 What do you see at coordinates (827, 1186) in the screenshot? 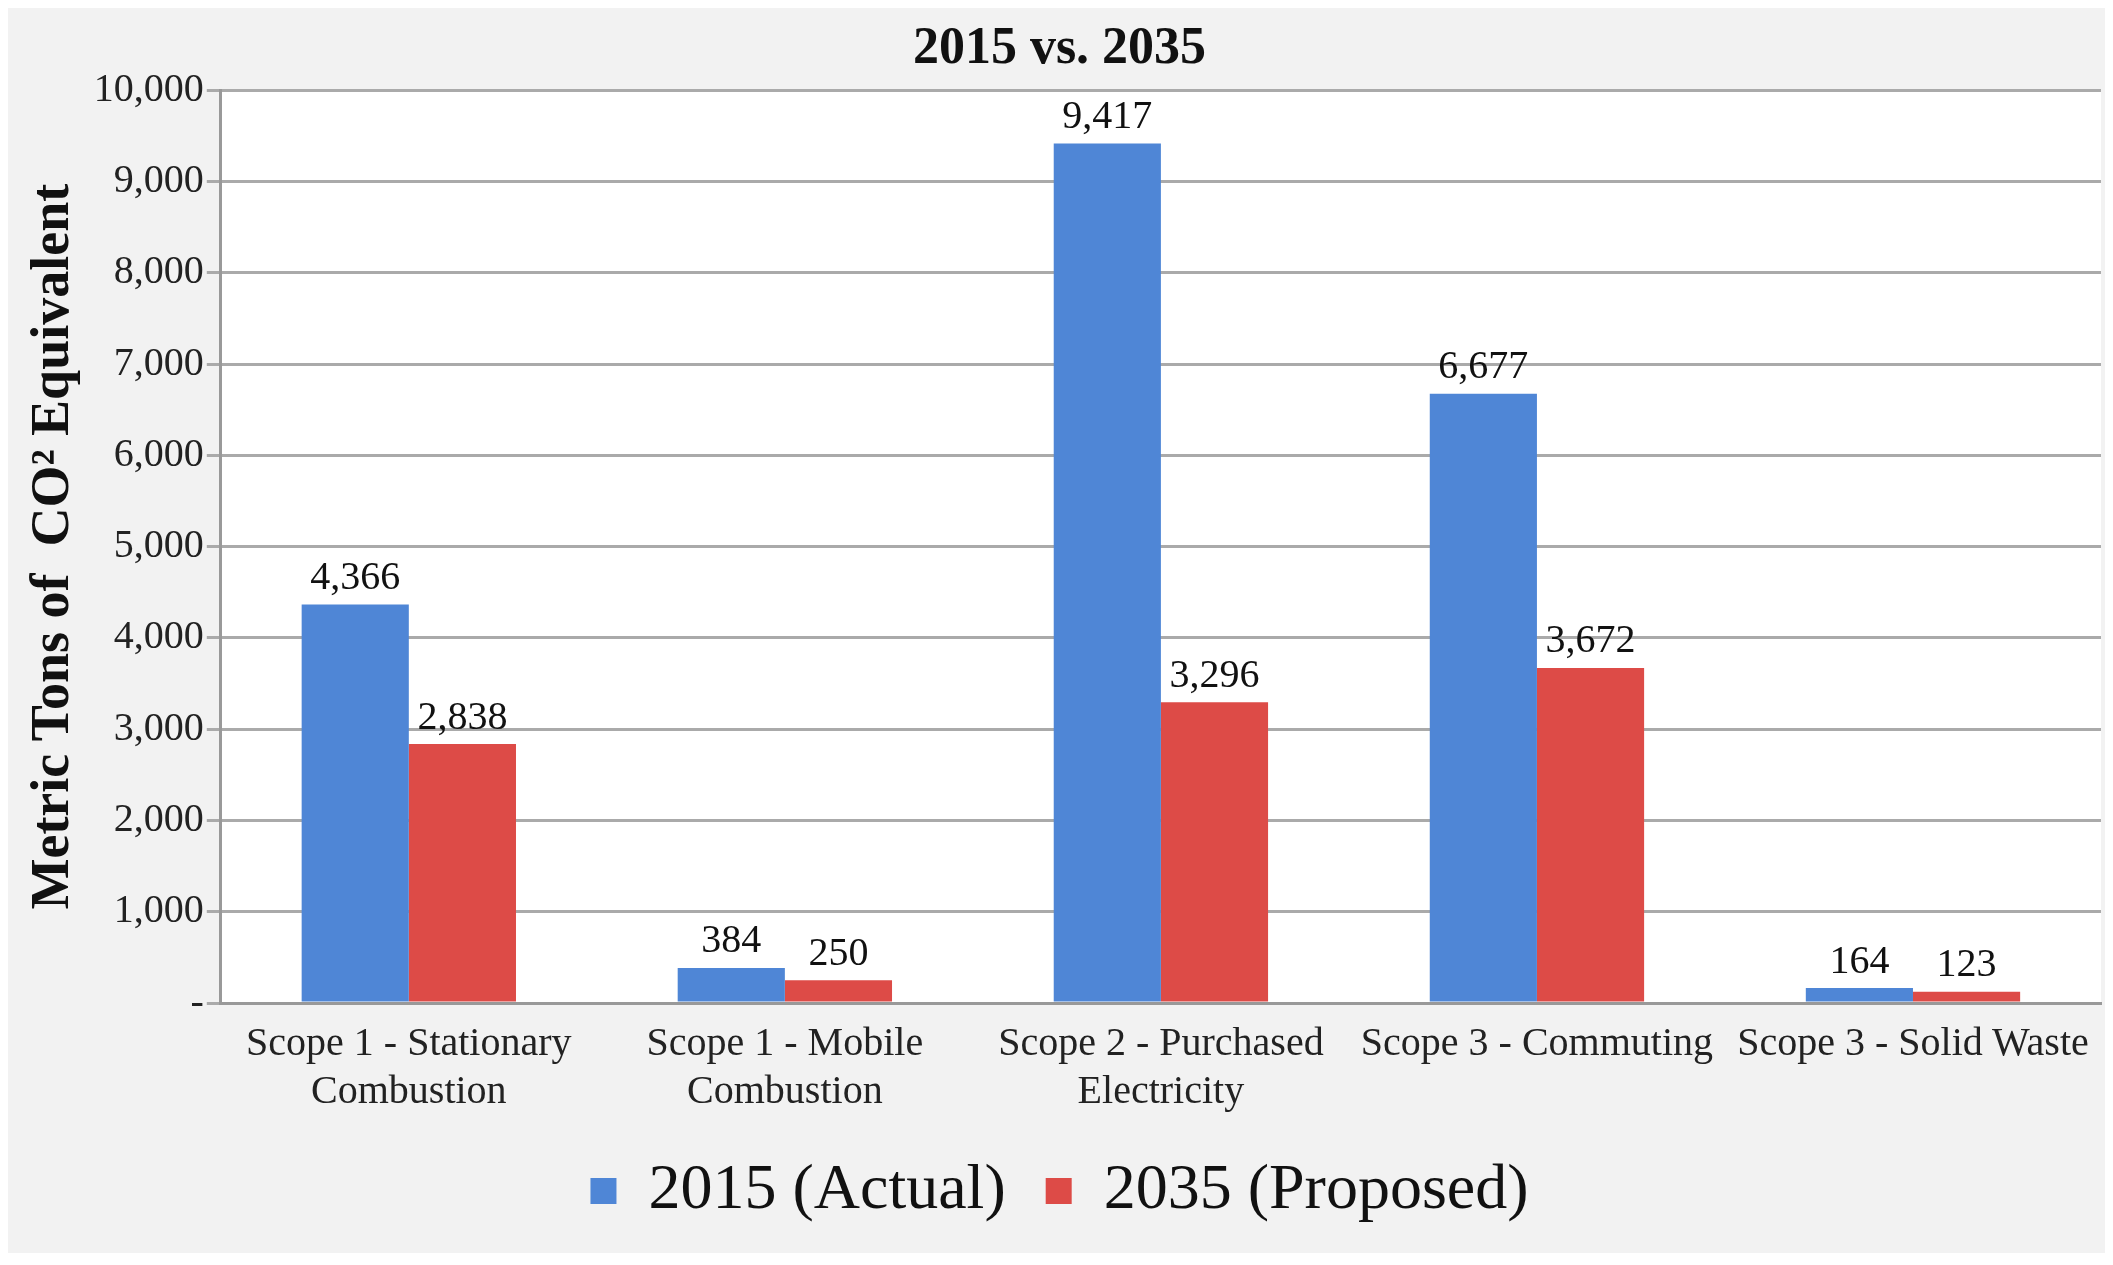
I see `legend-label: 2015 (Actual)` at bounding box center [827, 1186].